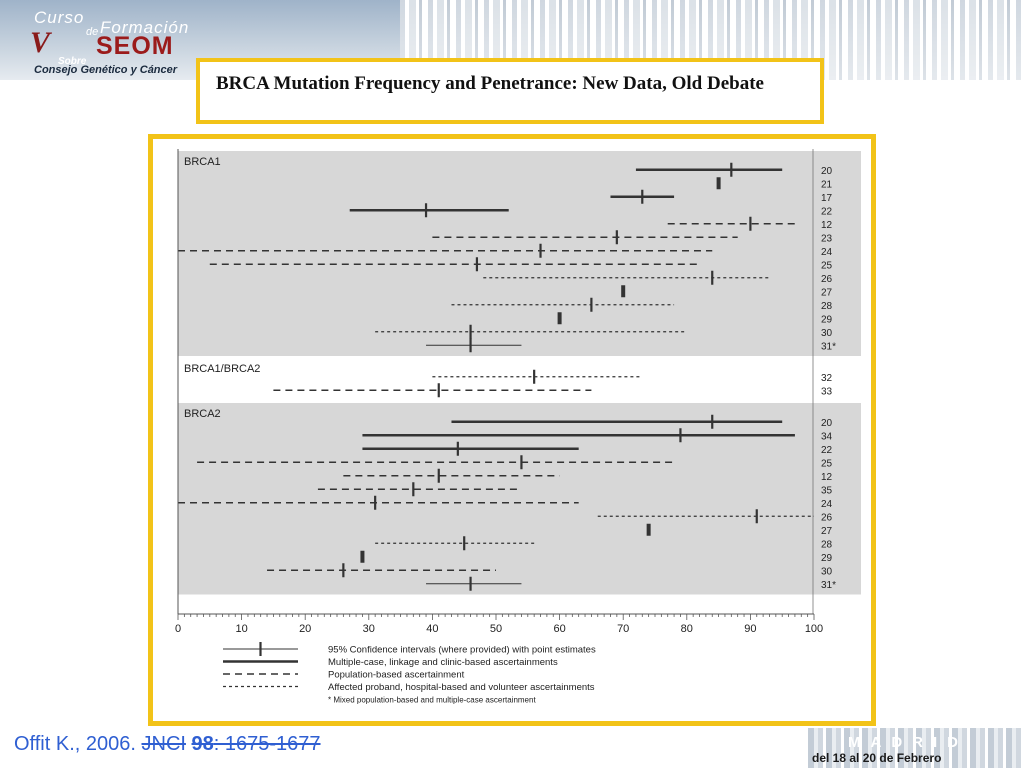 The height and width of the screenshot is (768, 1024). Describe the element at coordinates (877, 758) in the screenshot. I see `footer-dates: del 18 al 20 de Febrero` at that location.